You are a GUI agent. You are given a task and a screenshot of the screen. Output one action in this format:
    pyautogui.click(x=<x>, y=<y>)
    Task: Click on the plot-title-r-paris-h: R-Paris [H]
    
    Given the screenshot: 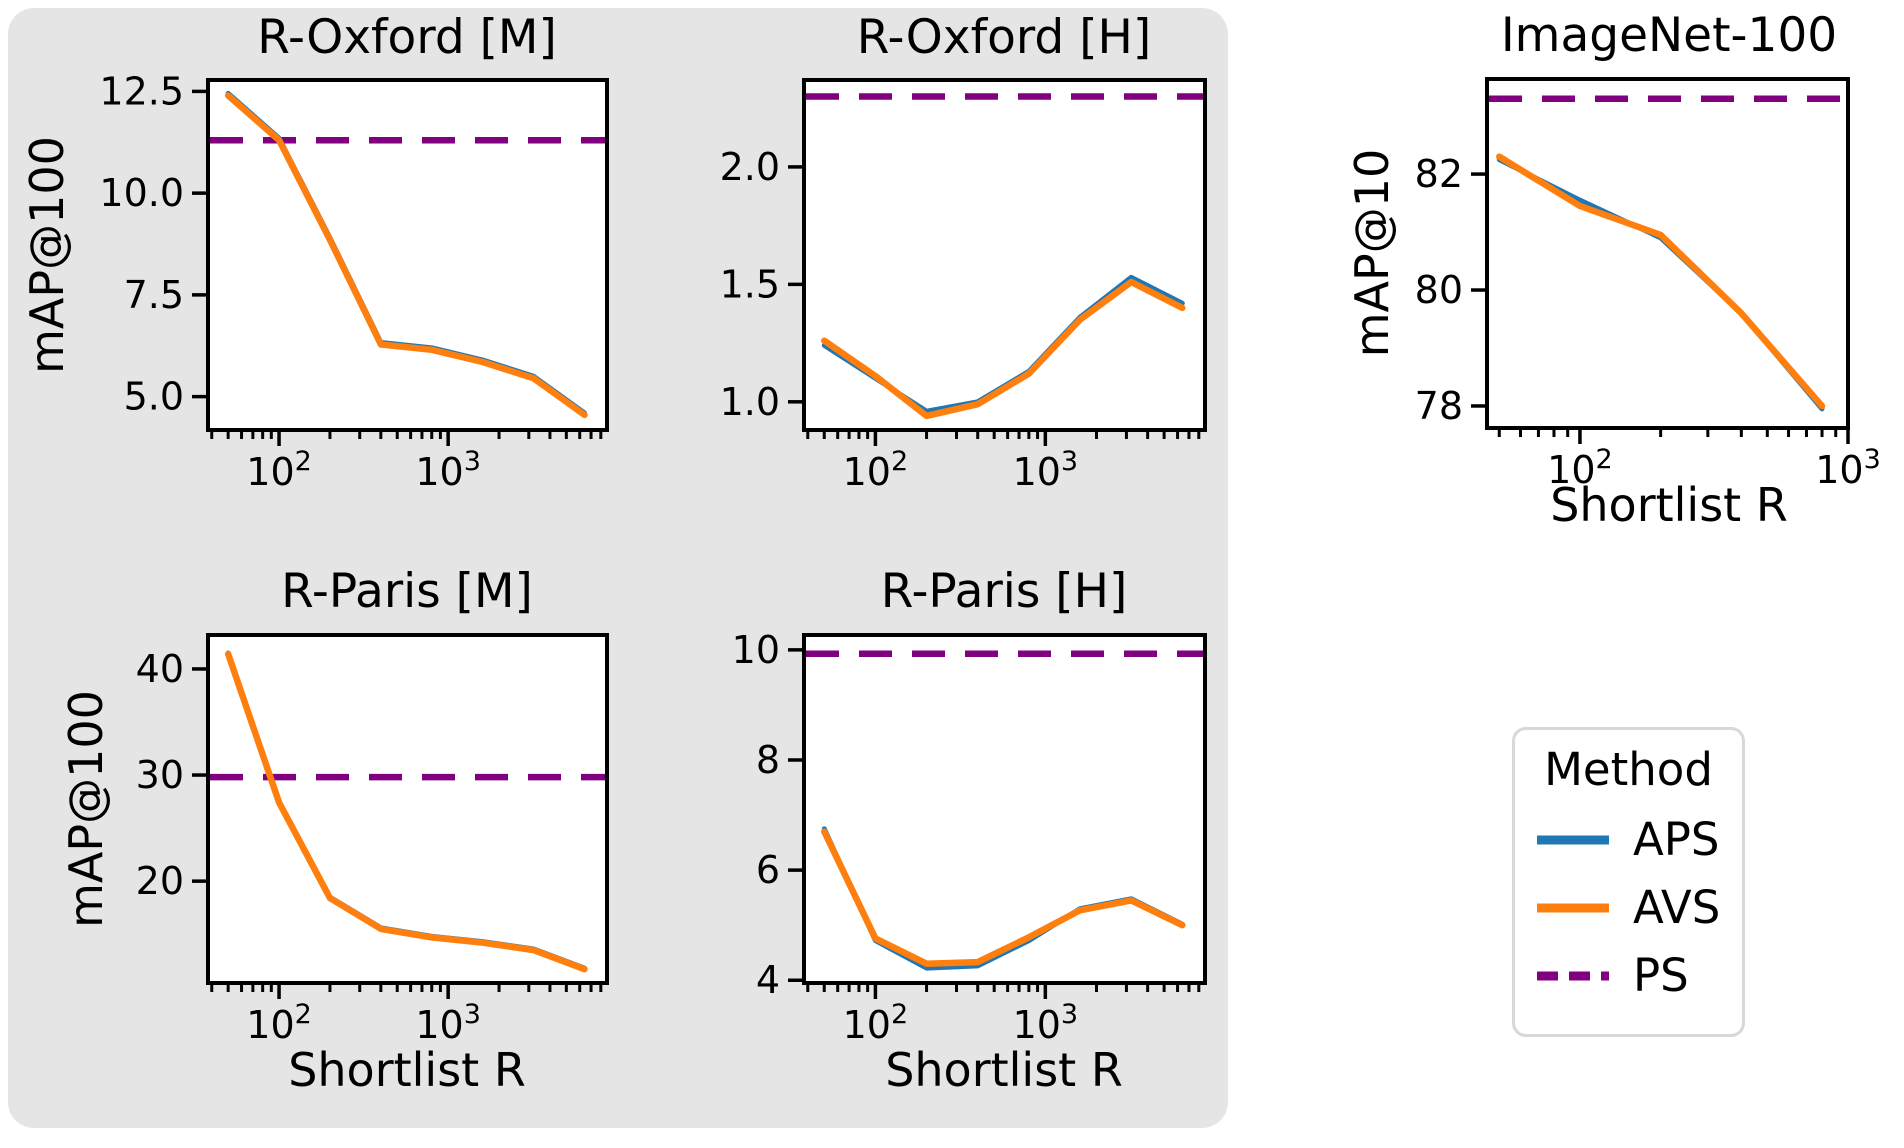 What is the action you would take?
    pyautogui.click(x=1004, y=591)
    